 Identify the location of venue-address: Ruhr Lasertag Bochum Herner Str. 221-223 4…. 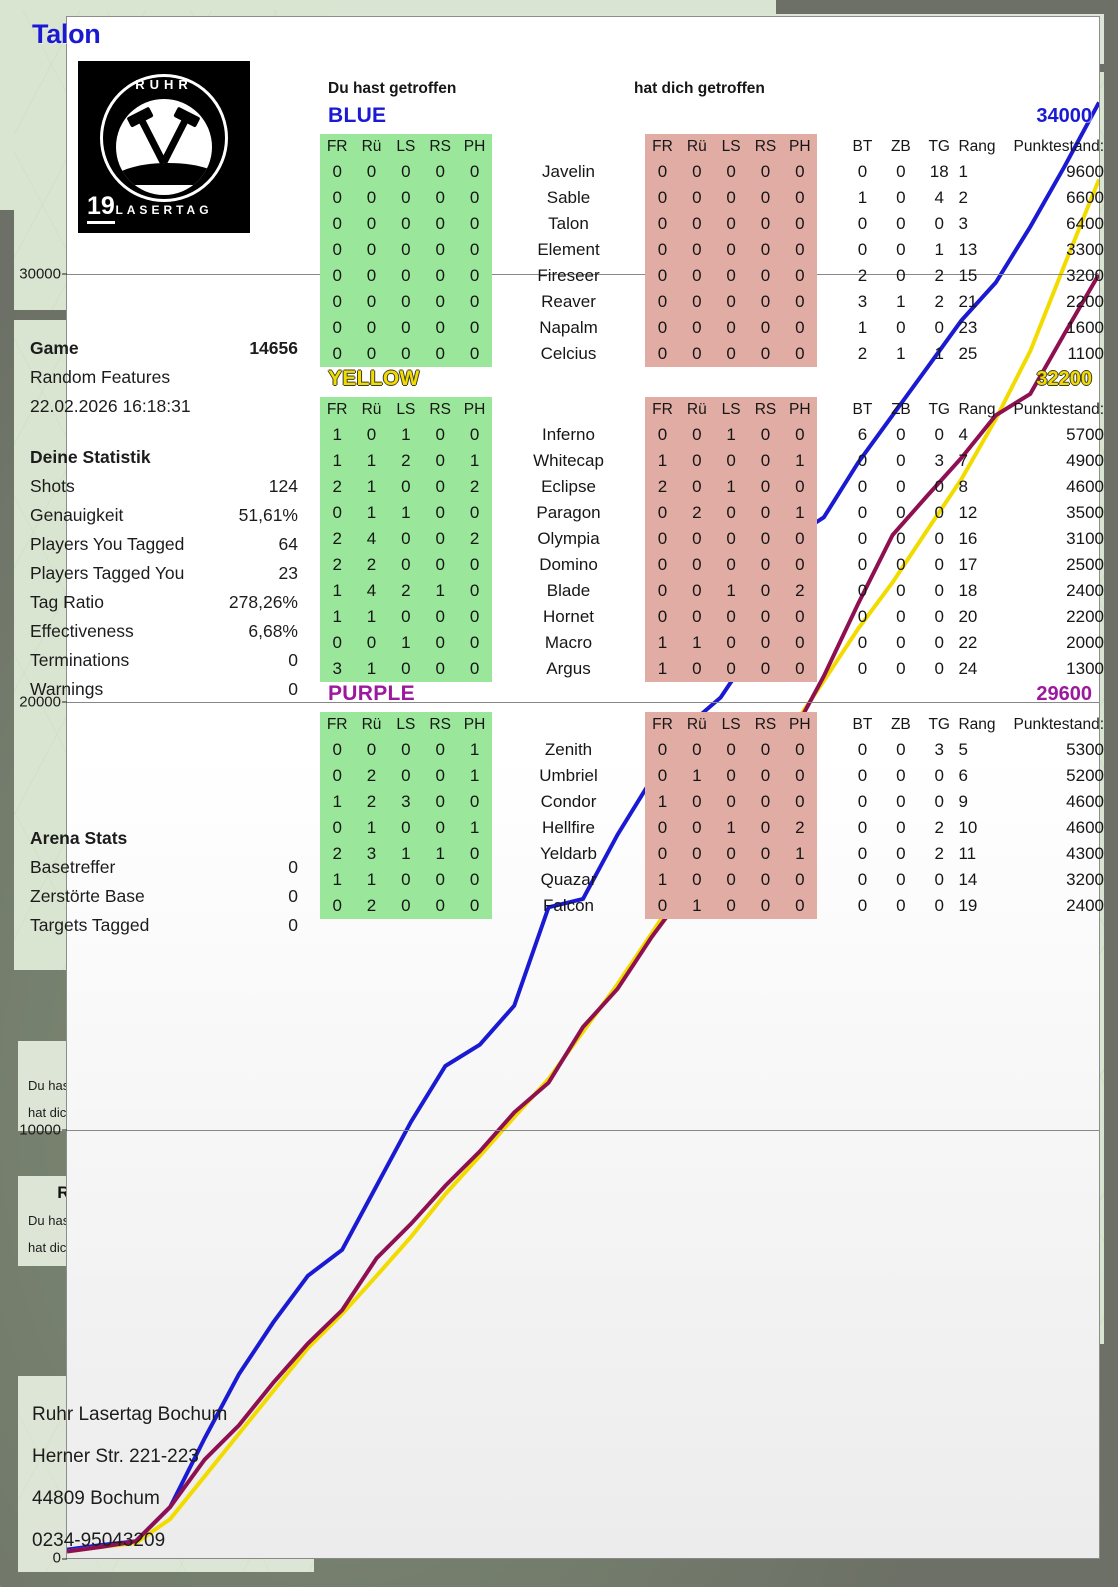
(166, 1474).